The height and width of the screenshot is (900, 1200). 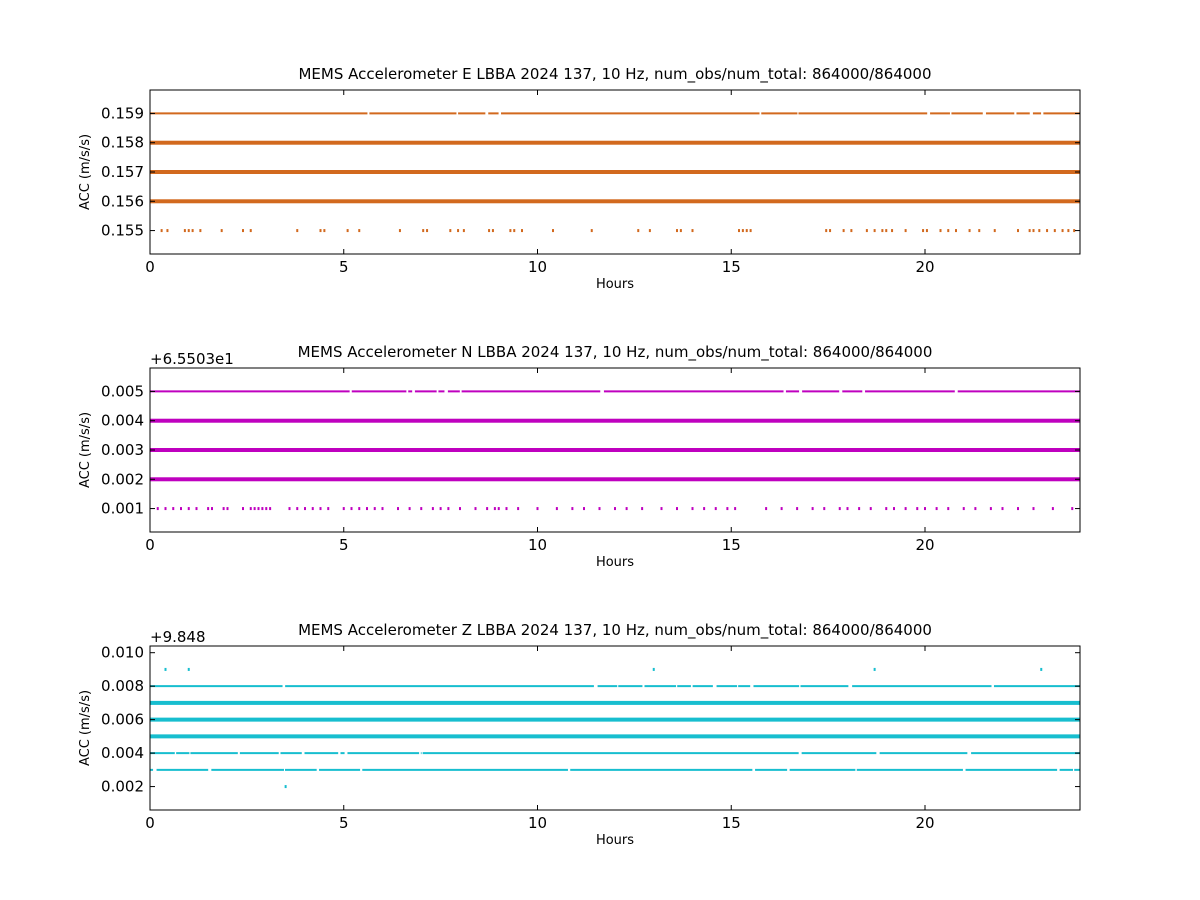 I want to click on y-tick-label: 0.006, so click(x=122, y=720).